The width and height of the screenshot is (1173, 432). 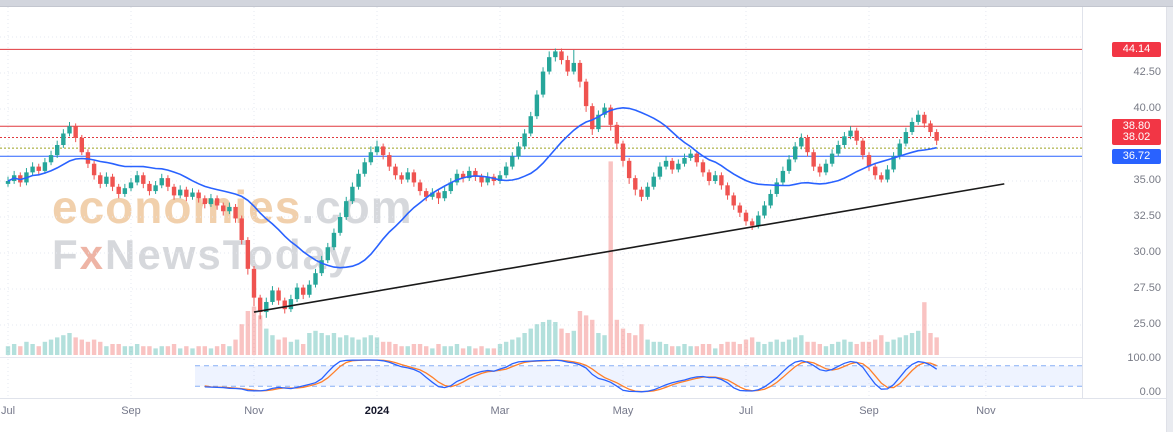 What do you see at coordinates (357, 207) in the screenshot?
I see `watermark-brand-suffix: .com` at bounding box center [357, 207].